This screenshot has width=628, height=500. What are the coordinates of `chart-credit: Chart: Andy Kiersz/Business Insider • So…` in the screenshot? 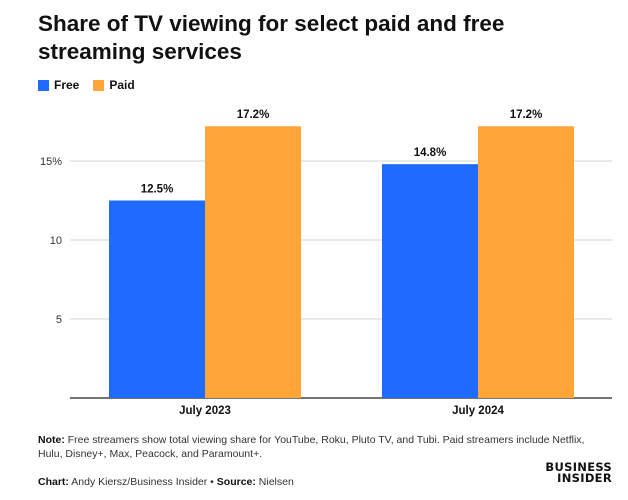 It's located at (166, 482).